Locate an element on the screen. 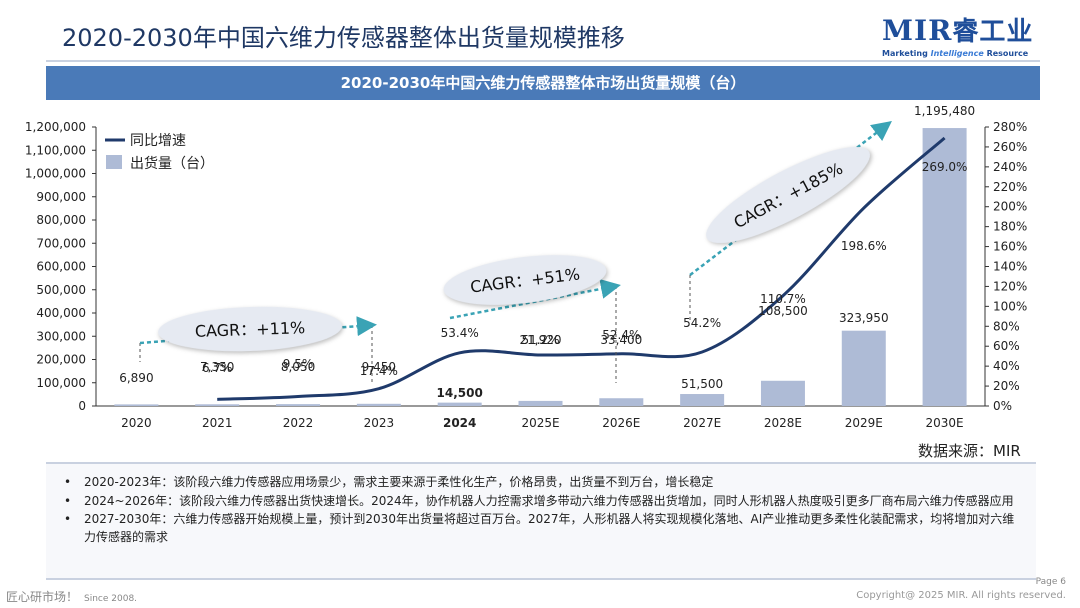 The width and height of the screenshot is (1080, 608). growth-value-label: 198.6% is located at coordinates (864, 246).